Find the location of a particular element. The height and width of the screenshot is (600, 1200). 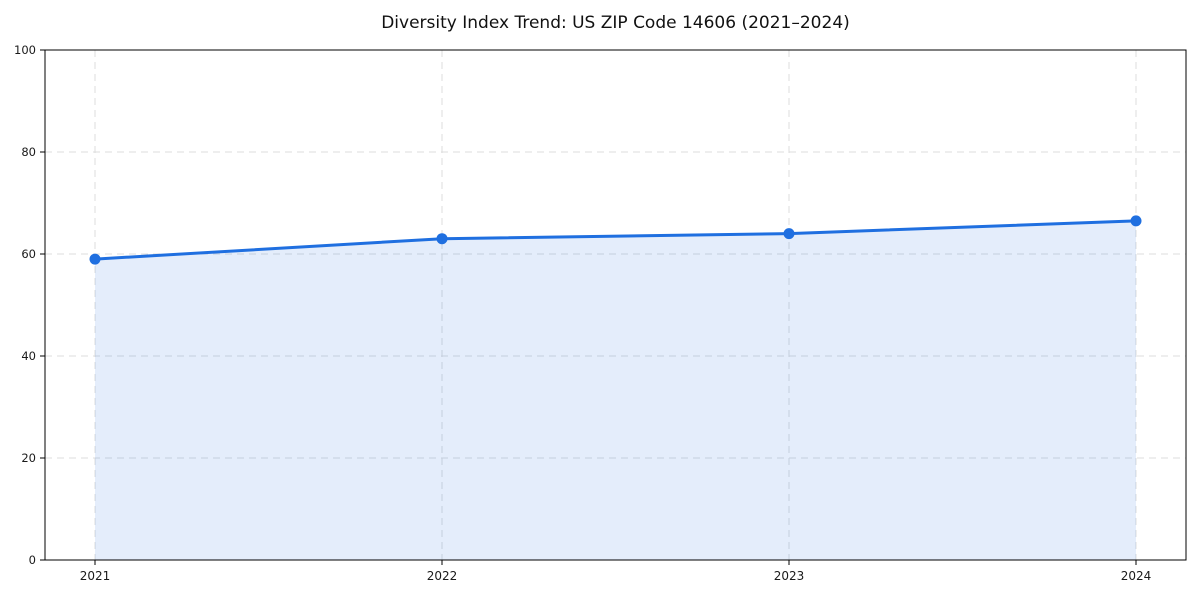

trend-line is located at coordinates (615, 240).